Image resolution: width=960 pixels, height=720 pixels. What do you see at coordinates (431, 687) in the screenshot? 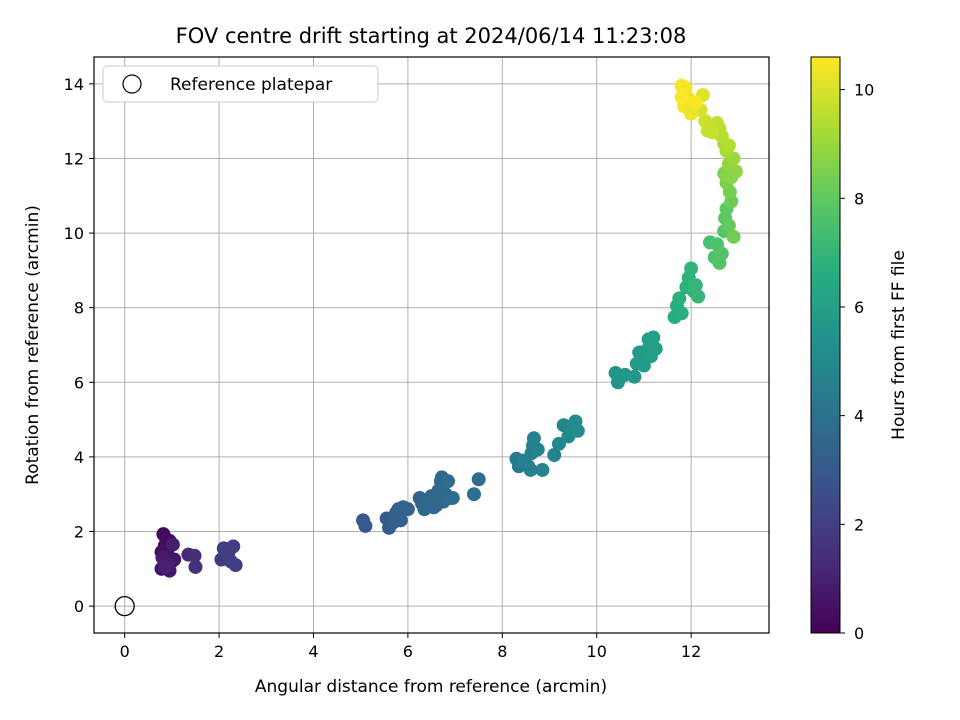
I see `x-axis-label: Angular distance from reference (arcmin)` at bounding box center [431, 687].